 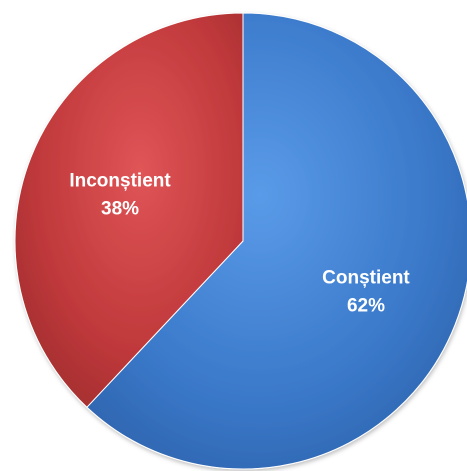 I want to click on slice-label: Conștient, so click(x=366, y=278).